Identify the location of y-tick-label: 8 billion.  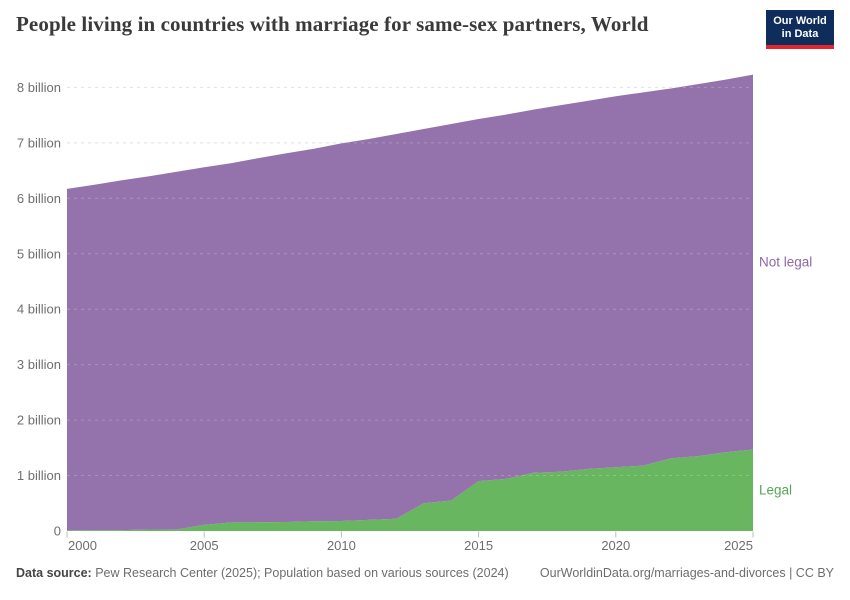
(39, 87).